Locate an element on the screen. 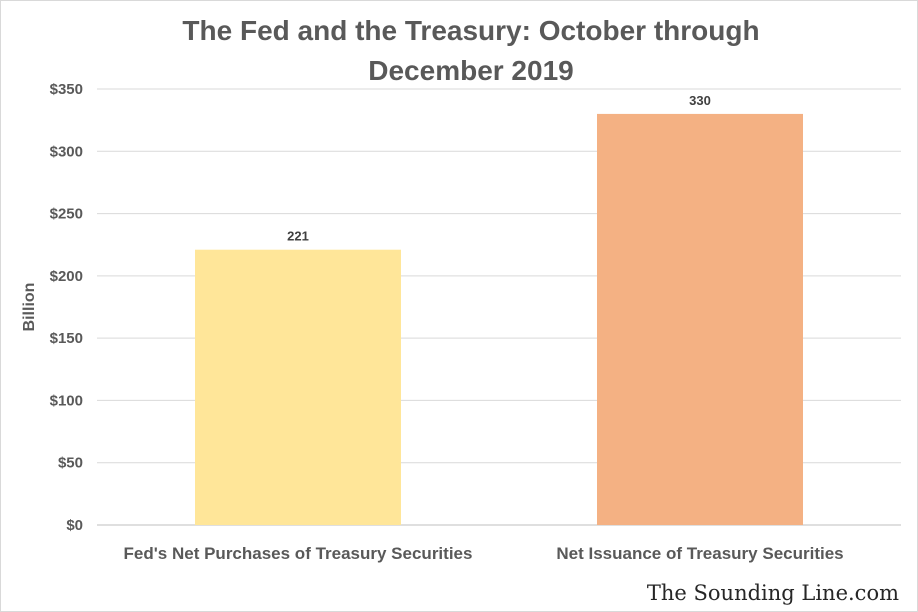  y-tick-label: $200 is located at coordinates (66, 276).